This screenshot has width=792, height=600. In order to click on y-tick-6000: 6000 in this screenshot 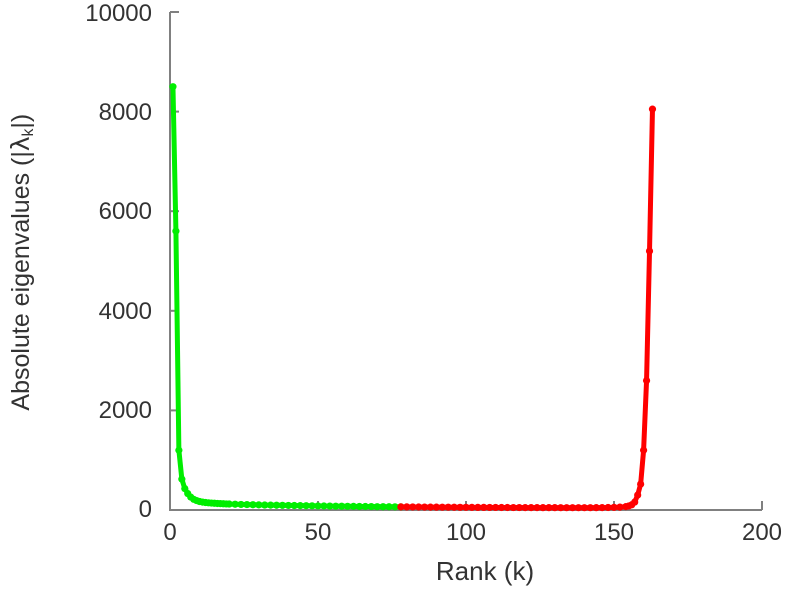, I will do `click(125, 211)`.